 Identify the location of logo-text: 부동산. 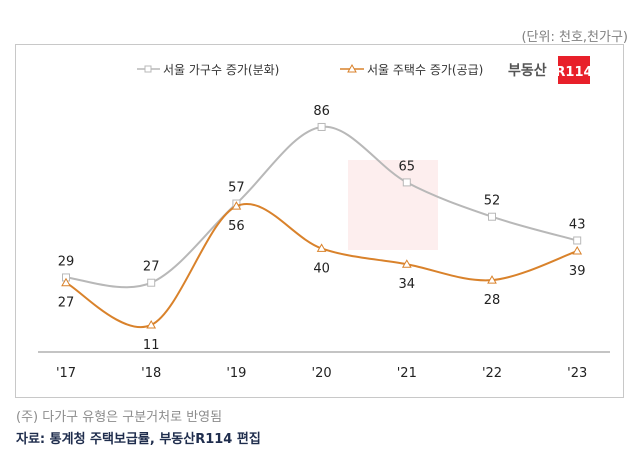
(527, 70).